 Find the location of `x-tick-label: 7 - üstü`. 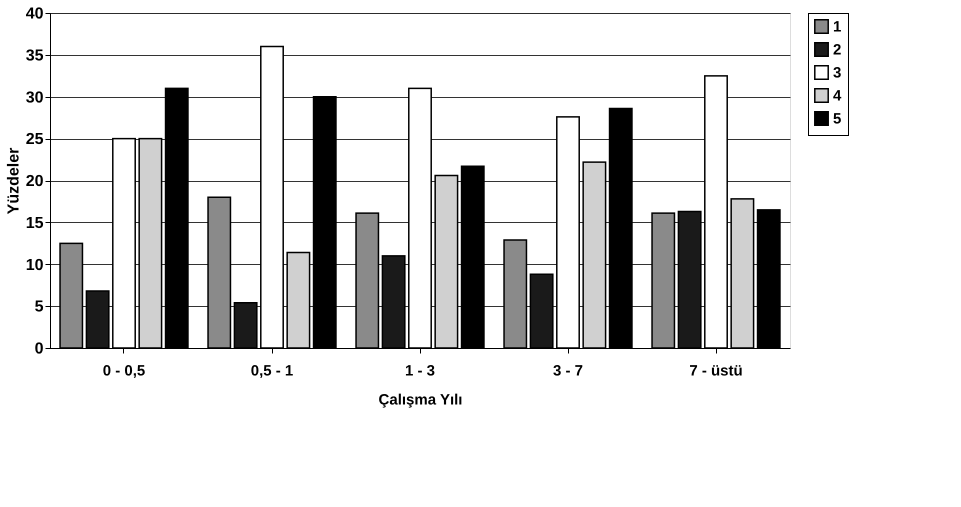

x-tick-label: 7 - üstü is located at coordinates (716, 371).